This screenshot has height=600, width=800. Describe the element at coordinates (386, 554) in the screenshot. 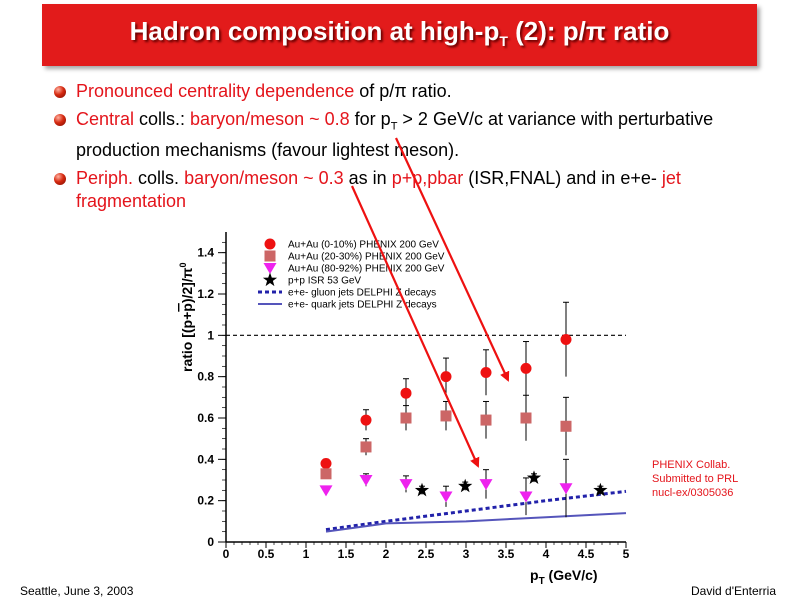

I see `x-tick-label: 2` at that location.